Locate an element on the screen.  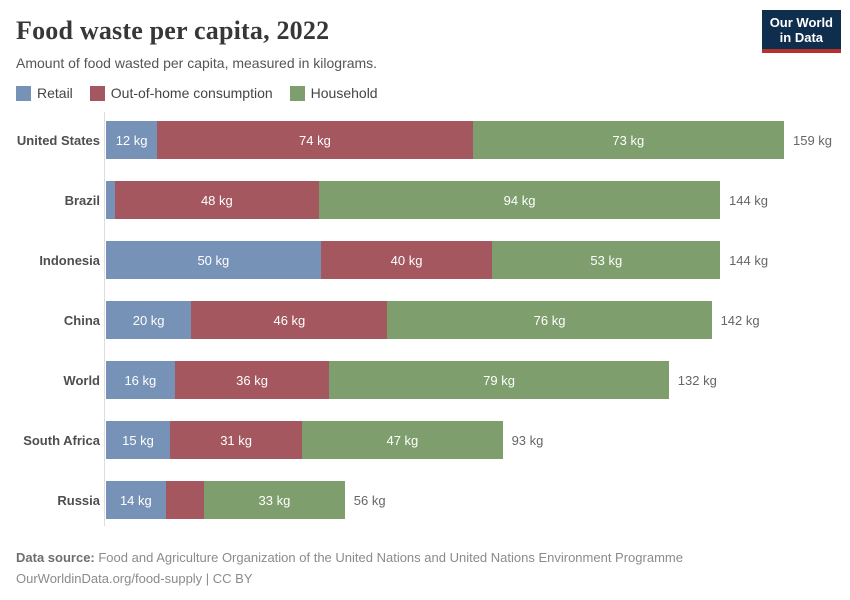
legend-item-1: Out-of-home consumption is located at coordinates (181, 93).